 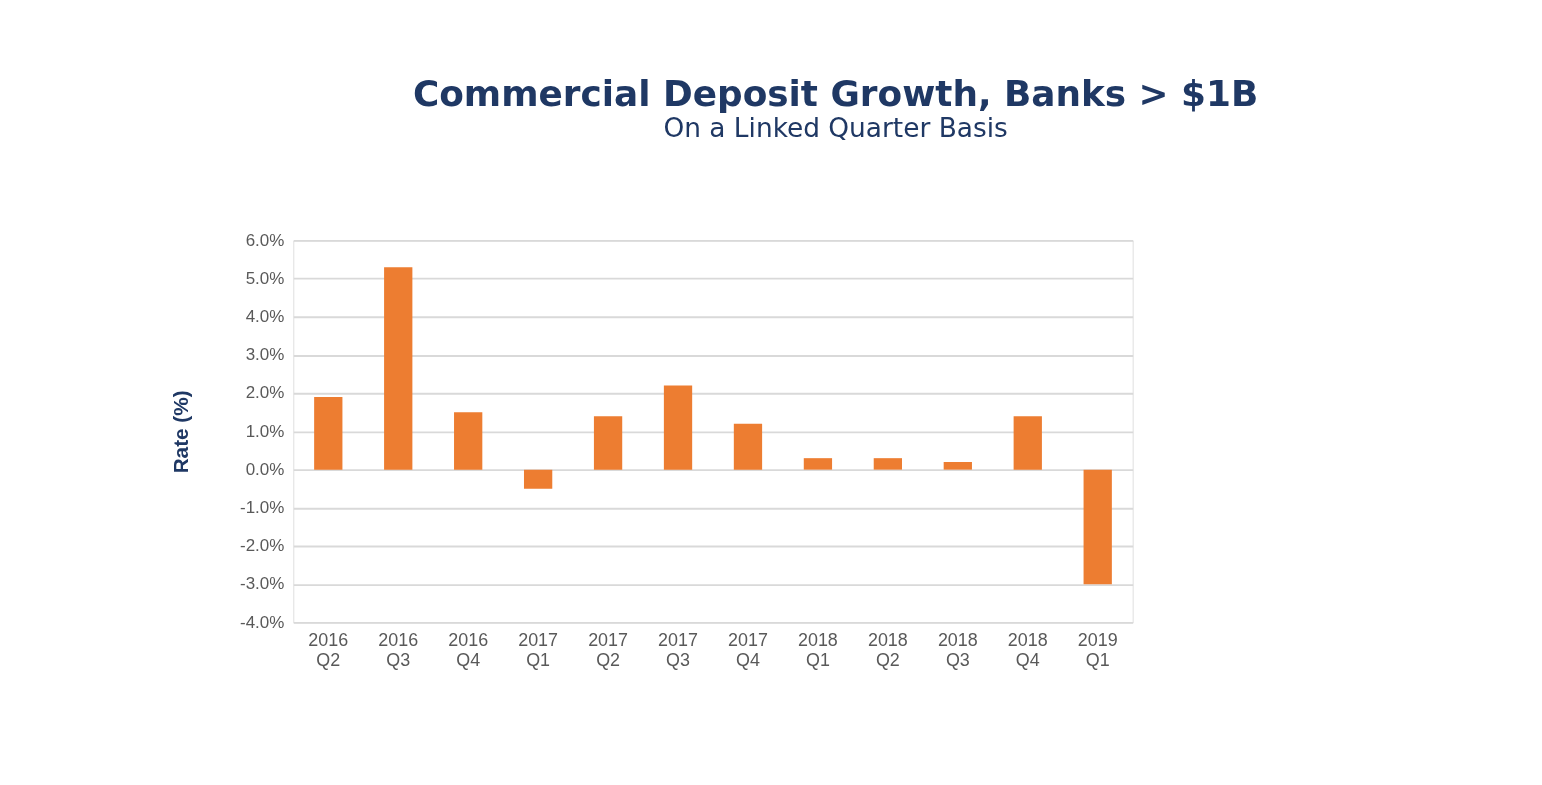 What do you see at coordinates (262, 622) in the screenshot?
I see `y-tick-label: -4.0%` at bounding box center [262, 622].